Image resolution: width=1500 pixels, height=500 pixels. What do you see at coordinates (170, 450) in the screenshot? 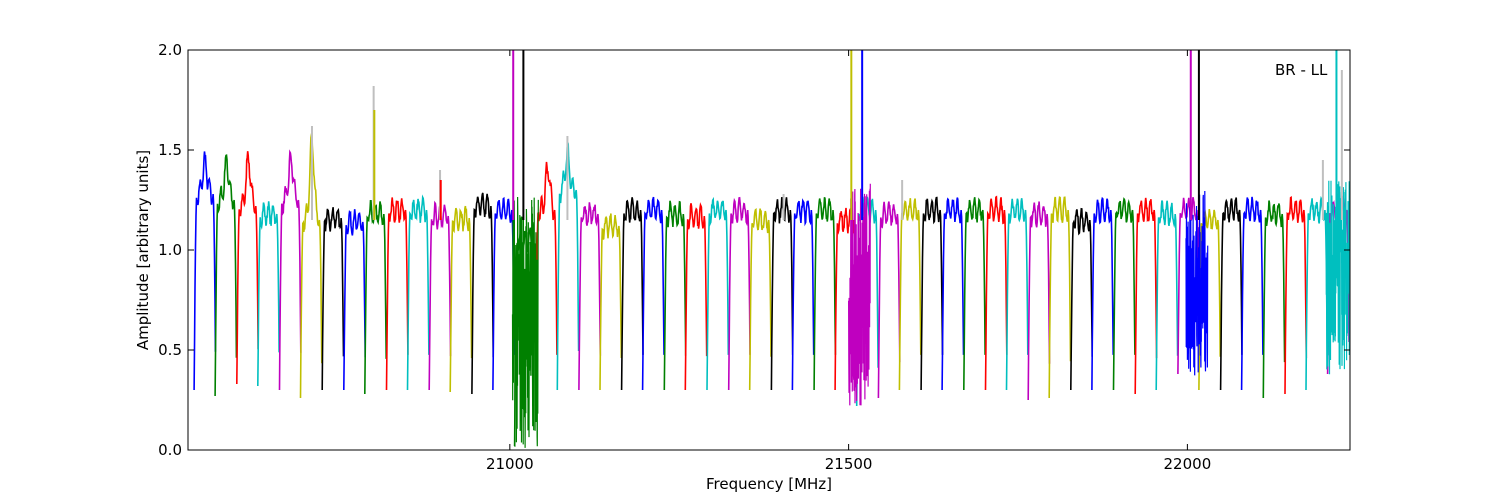
I see `y-tick-label-0: 0.0` at bounding box center [170, 450].